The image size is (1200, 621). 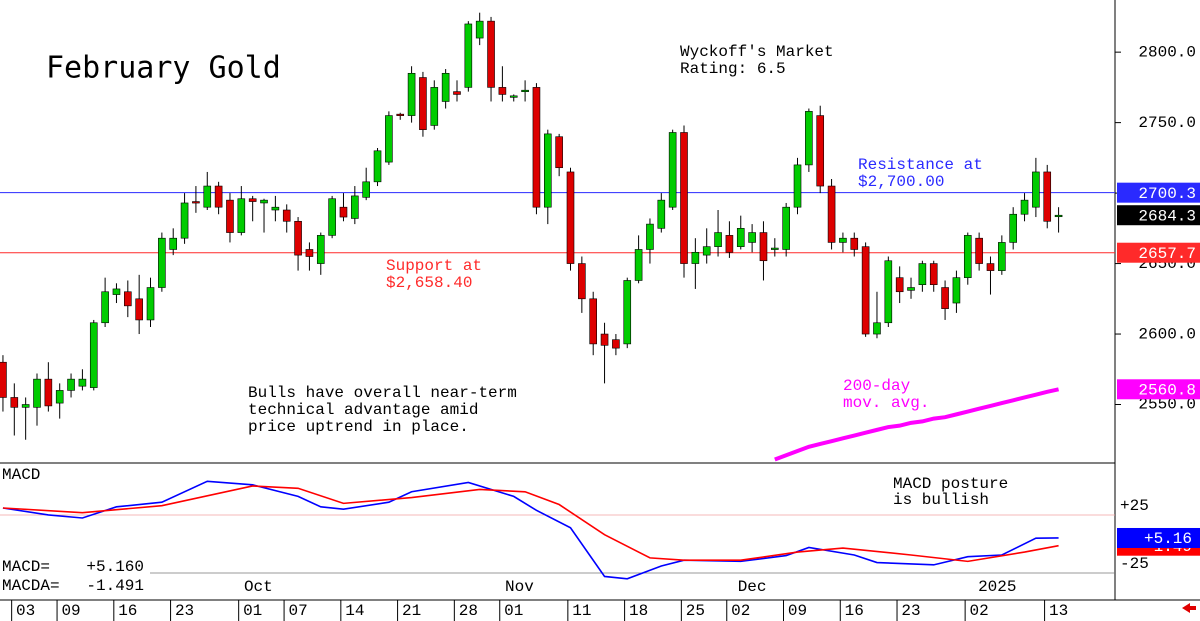 What do you see at coordinates (581, 611) in the screenshot?
I see `x-tick-label: 11` at bounding box center [581, 611].